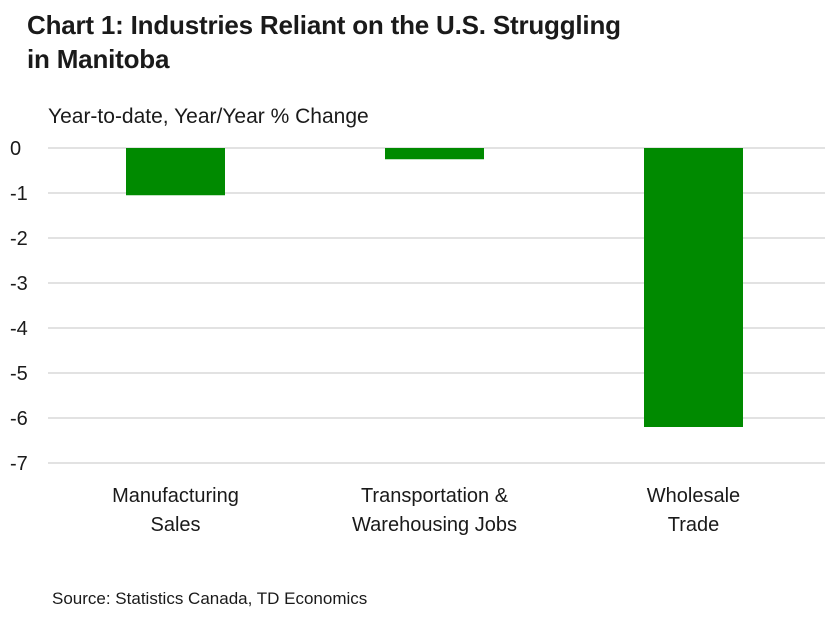  I want to click on y-tick-label: 0, so click(15, 149).